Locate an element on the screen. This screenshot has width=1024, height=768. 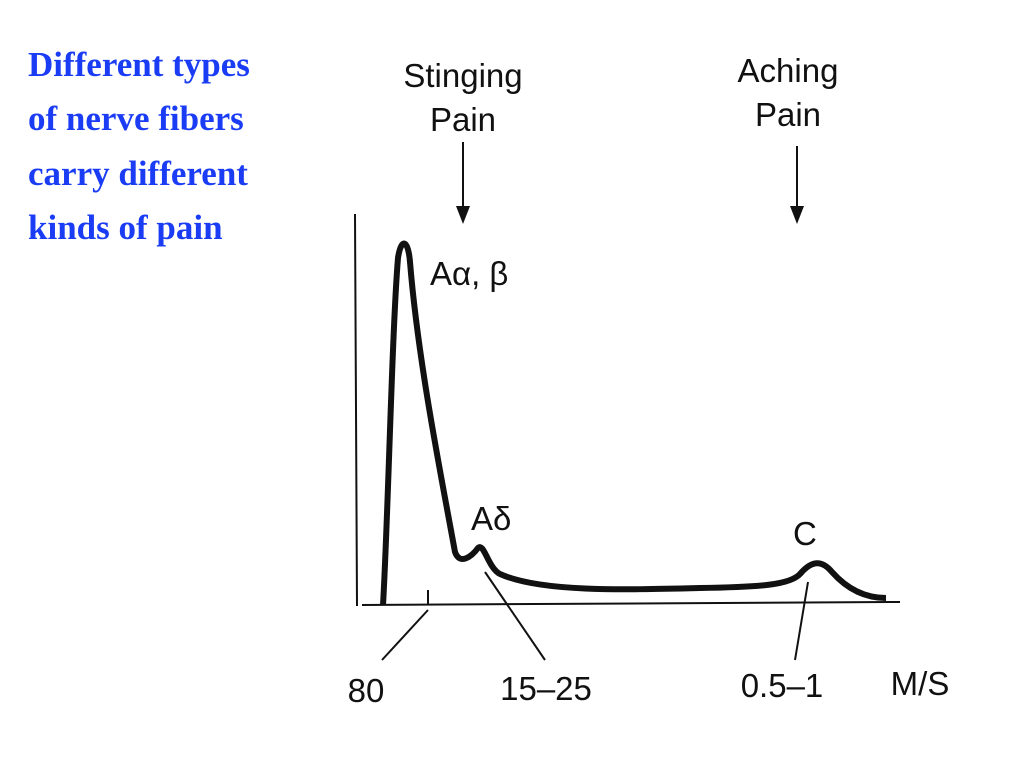
title-line: carry different is located at coordinates (138, 173).